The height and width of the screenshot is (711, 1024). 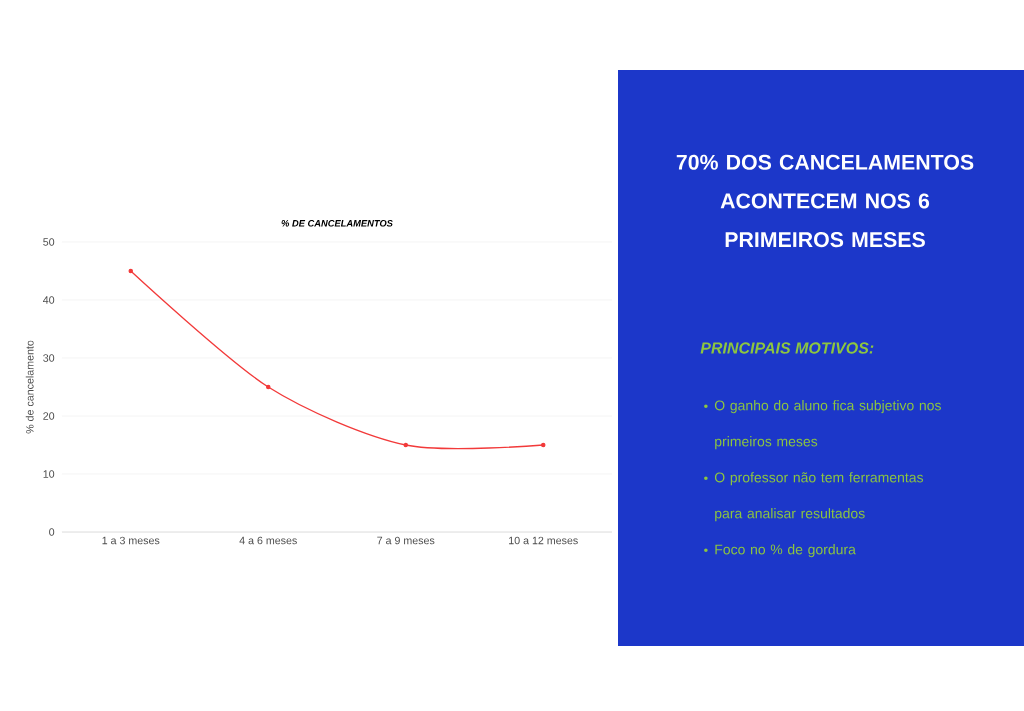 I want to click on x-tick-label: 10 a 12 meses, so click(x=543, y=540).